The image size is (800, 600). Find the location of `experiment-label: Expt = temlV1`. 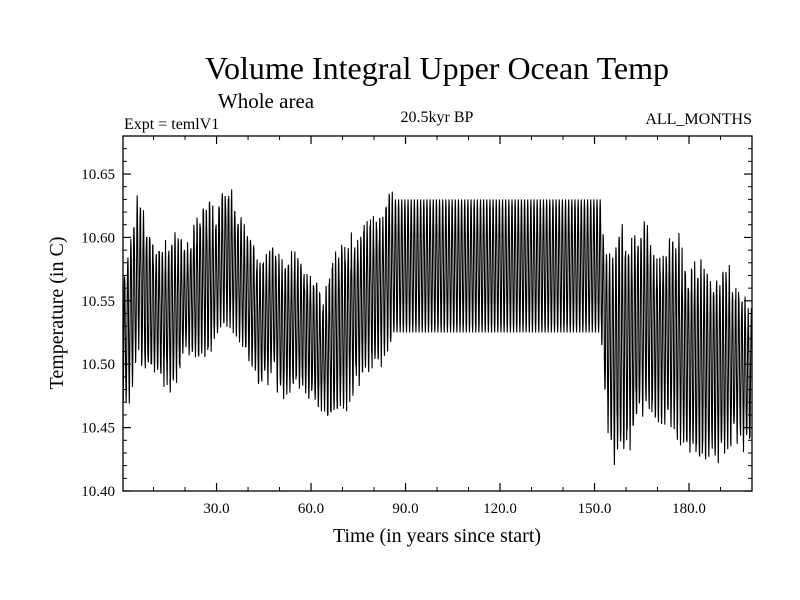

experiment-label: Expt = temlV1 is located at coordinates (171, 124).